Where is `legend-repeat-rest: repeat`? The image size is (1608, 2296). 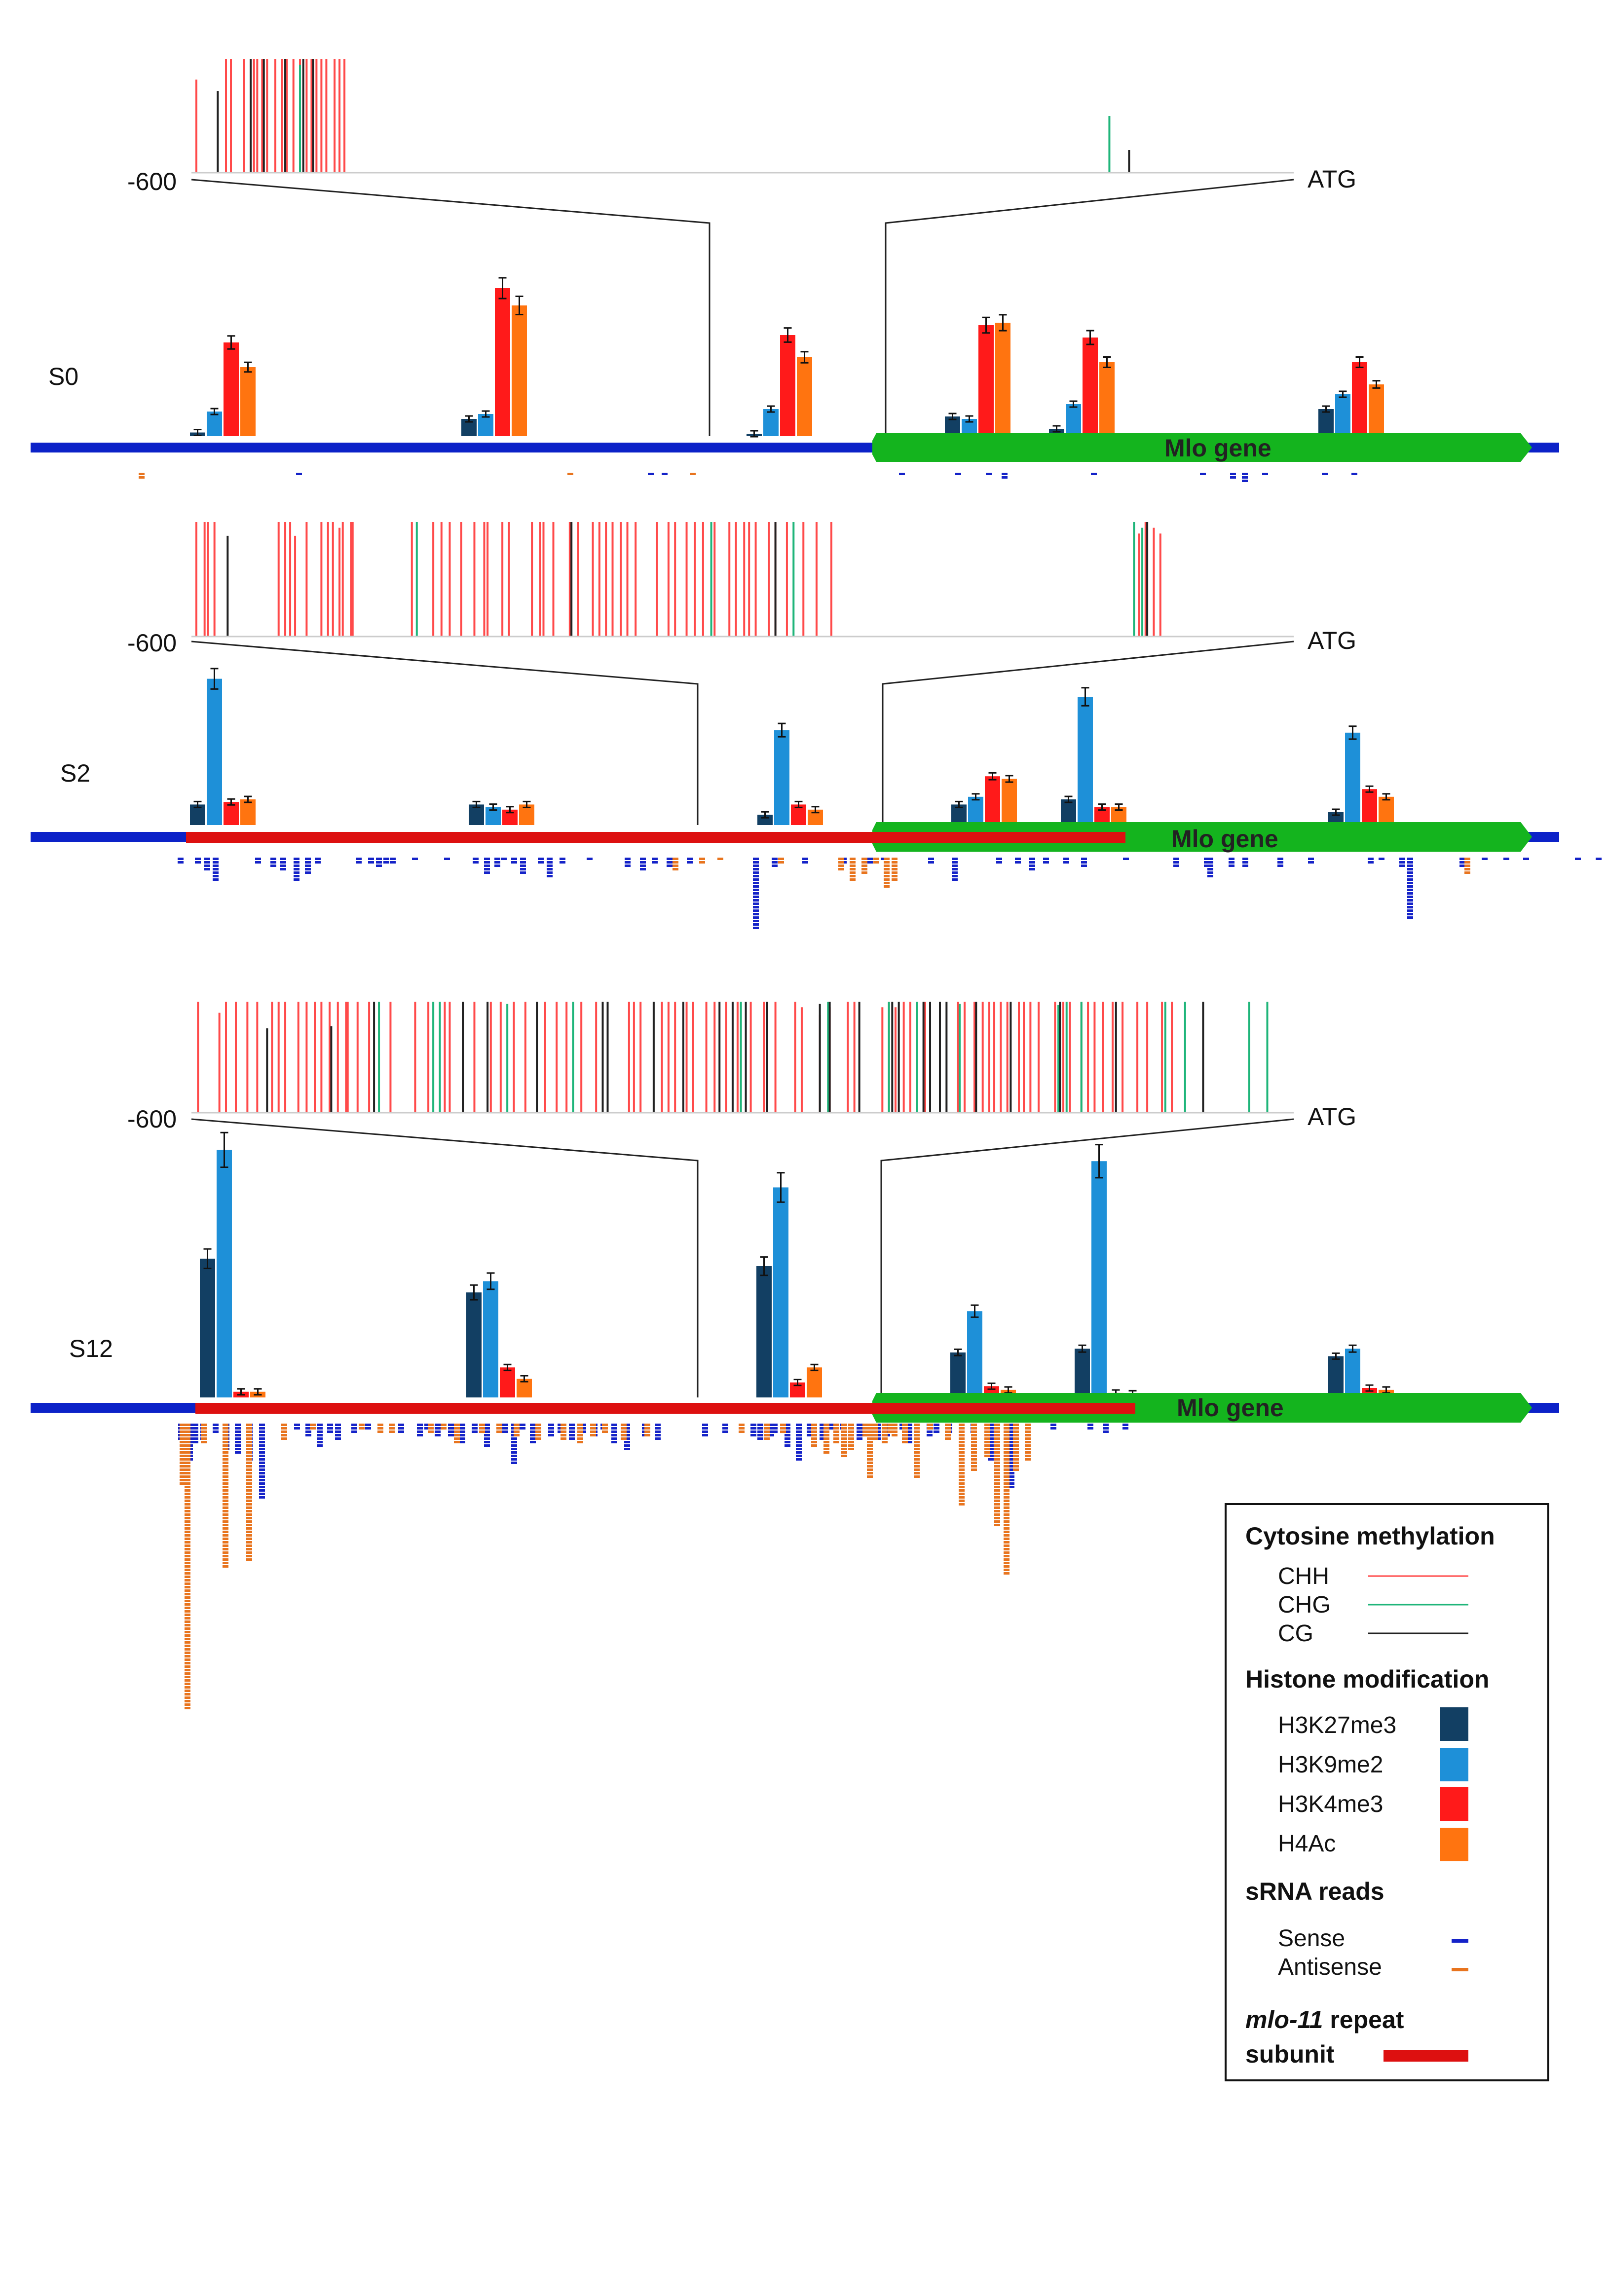 legend-repeat-rest: repeat is located at coordinates (1363, 2020).